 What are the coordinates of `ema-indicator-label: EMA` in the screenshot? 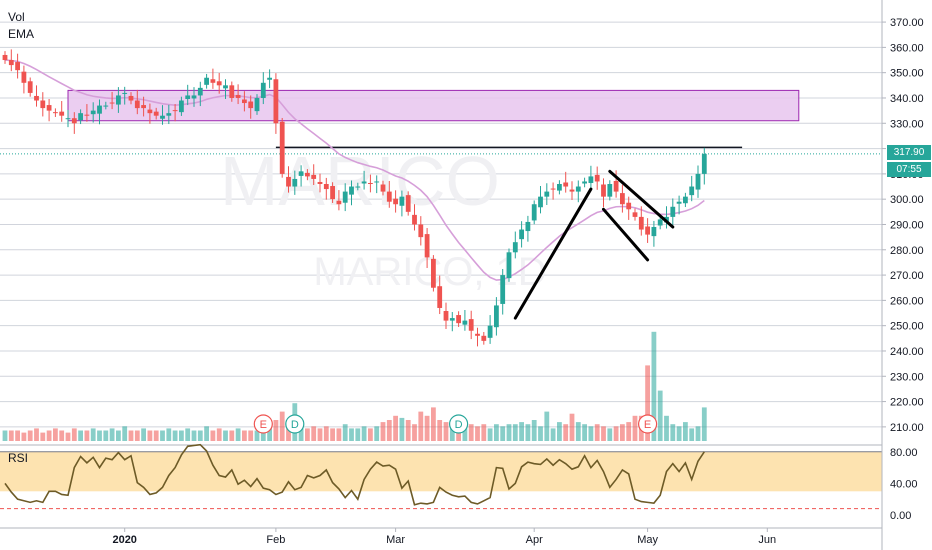 It's located at (21, 34).